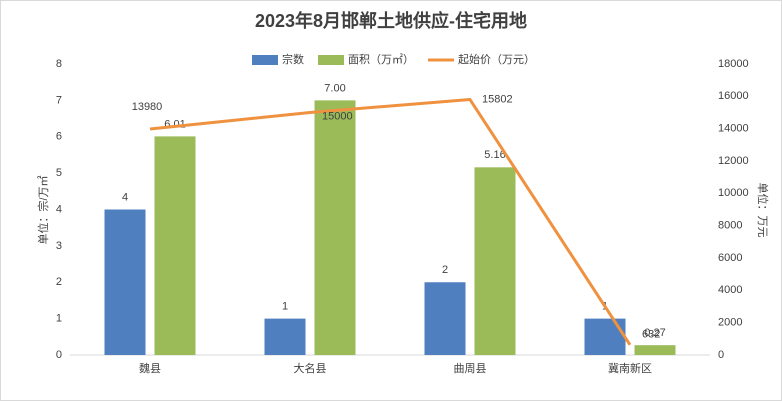  I want to click on y-tick-label: 8, so click(59, 64).